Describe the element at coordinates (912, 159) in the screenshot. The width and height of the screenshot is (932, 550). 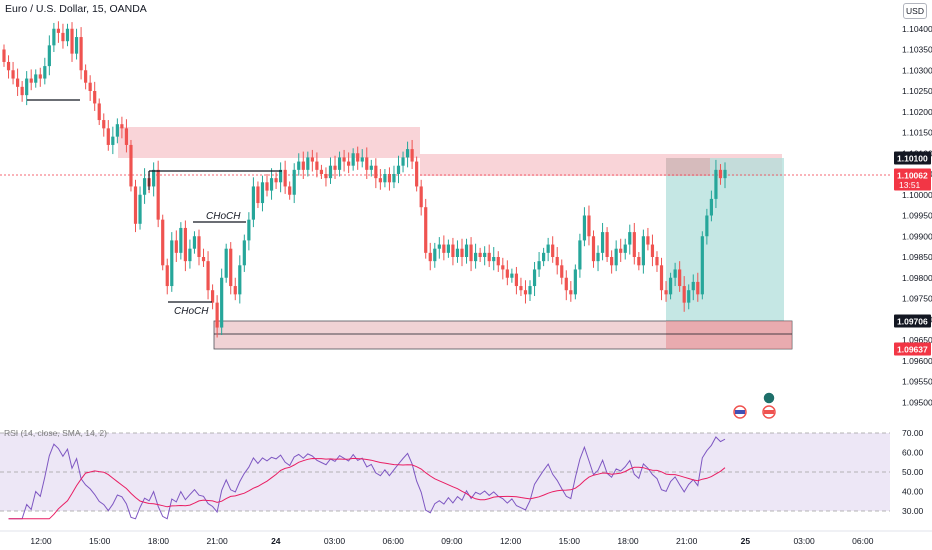
I see `price-label: 1.10100` at that location.